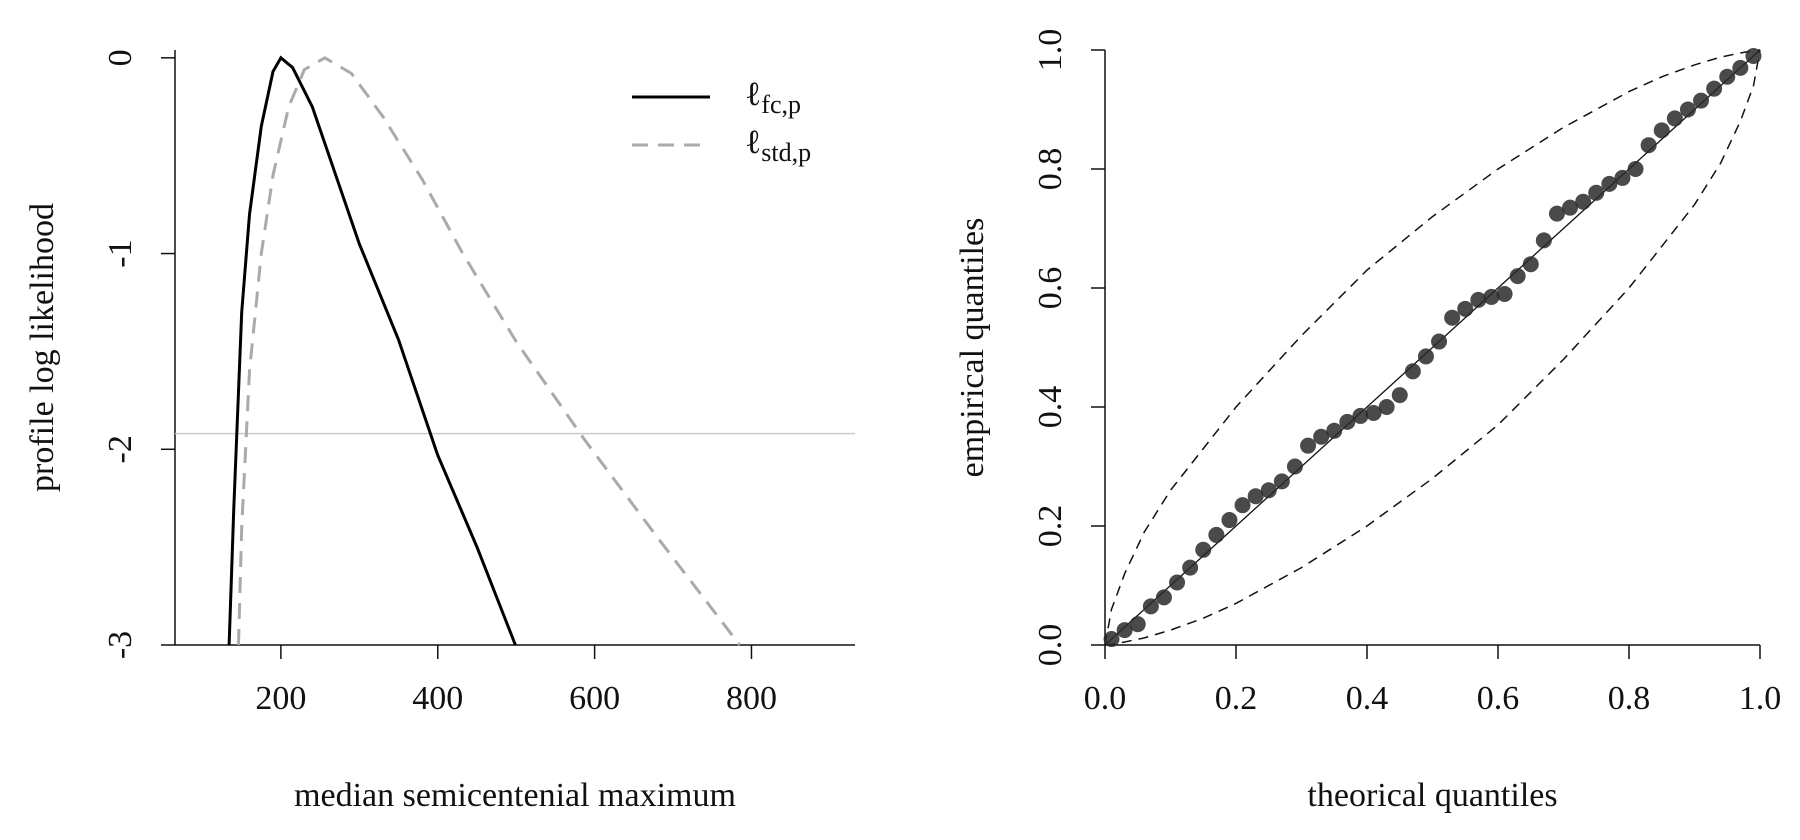  I want to click on y-tick-label: 0, so click(120, 57).